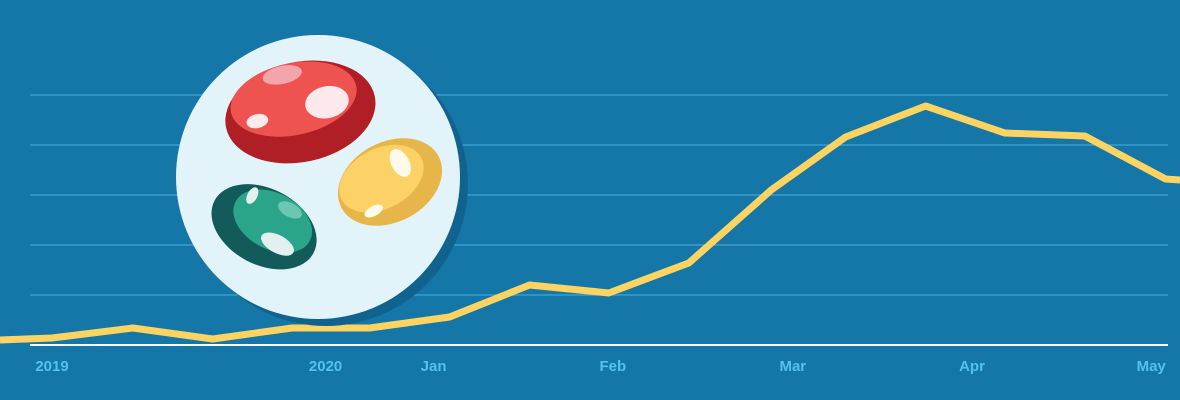  Describe the element at coordinates (612, 366) in the screenshot. I see `x-tick-label: Feb` at that location.